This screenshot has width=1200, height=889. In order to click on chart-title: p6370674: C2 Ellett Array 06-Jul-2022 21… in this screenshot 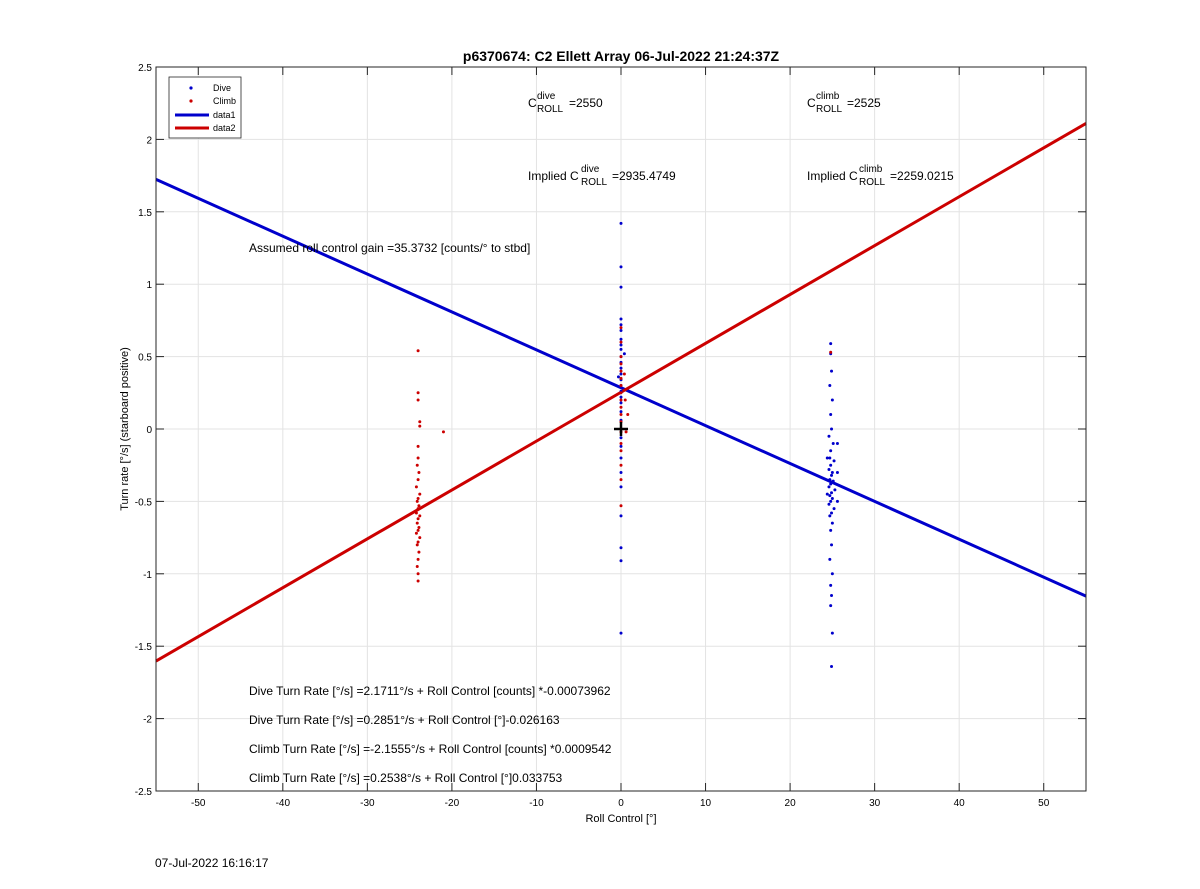, I will do `click(621, 56)`.